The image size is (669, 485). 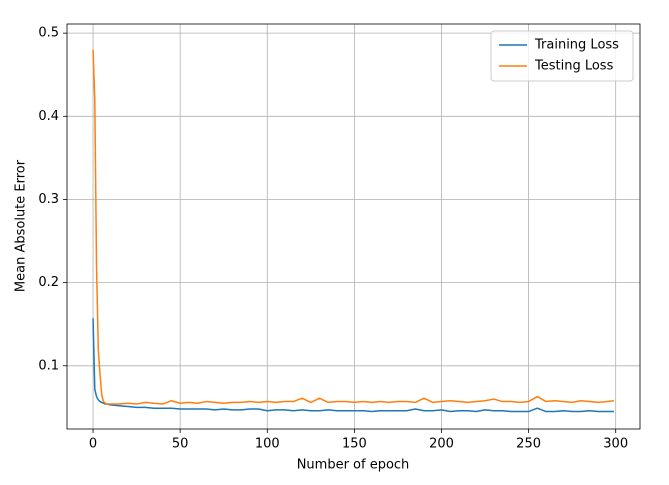 I want to click on y-tick-label: 0.5, so click(x=48, y=33).